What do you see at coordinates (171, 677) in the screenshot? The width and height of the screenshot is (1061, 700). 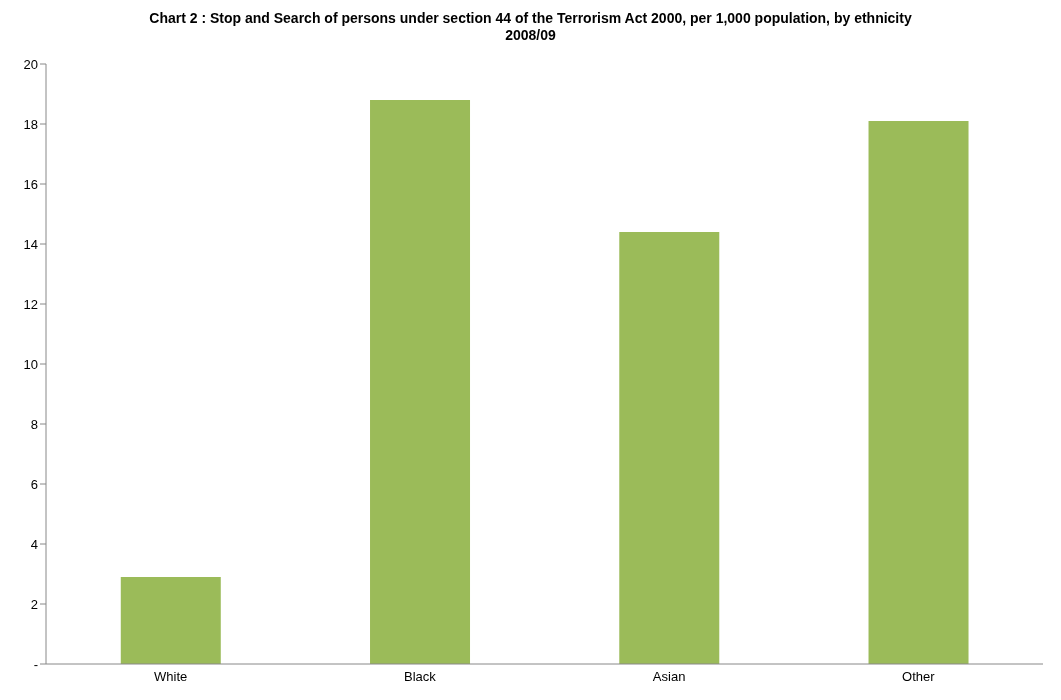 I see `x-tick-label: White` at bounding box center [171, 677].